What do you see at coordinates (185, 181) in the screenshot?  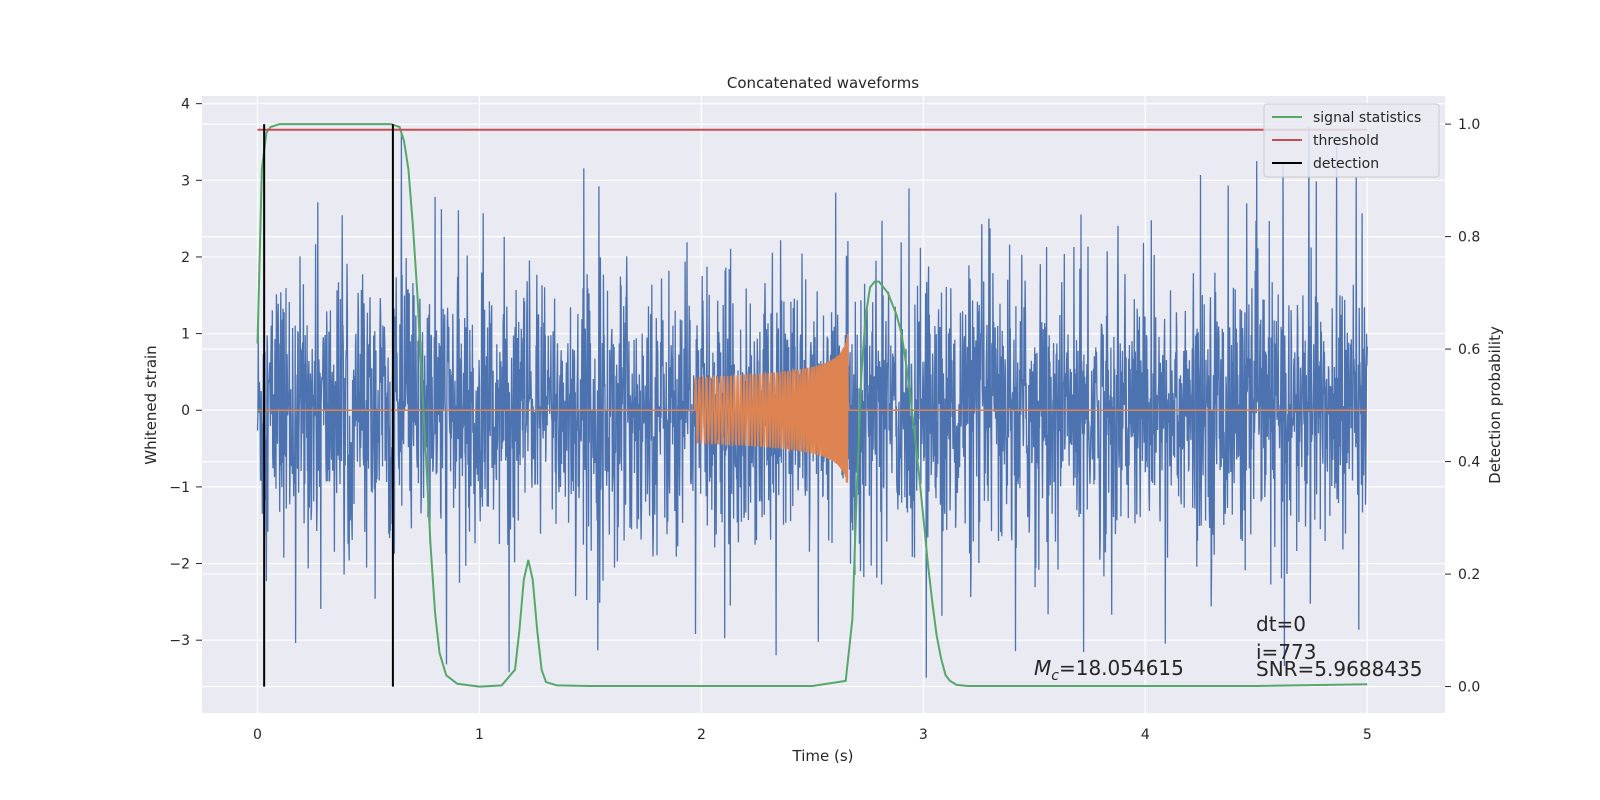 I see `y-tick-label-6: 3` at bounding box center [185, 181].